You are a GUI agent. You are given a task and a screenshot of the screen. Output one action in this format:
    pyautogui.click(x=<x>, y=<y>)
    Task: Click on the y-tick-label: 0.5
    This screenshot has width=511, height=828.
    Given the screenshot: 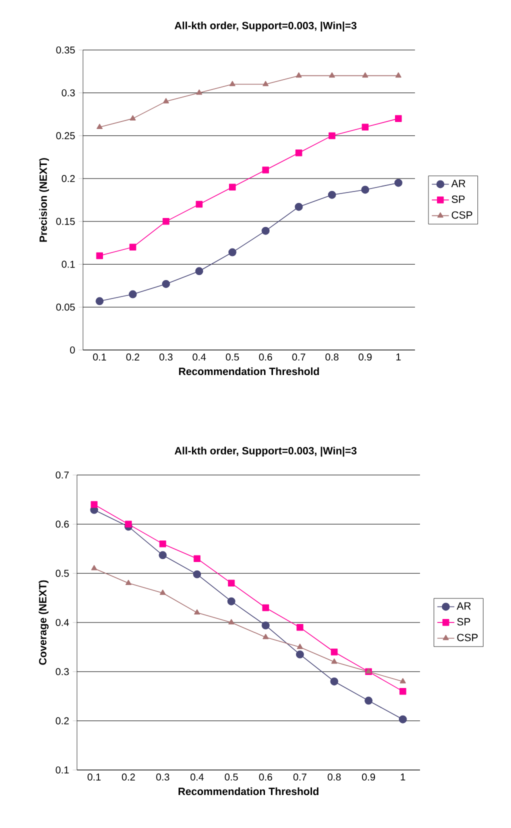 What is the action you would take?
    pyautogui.click(x=62, y=573)
    